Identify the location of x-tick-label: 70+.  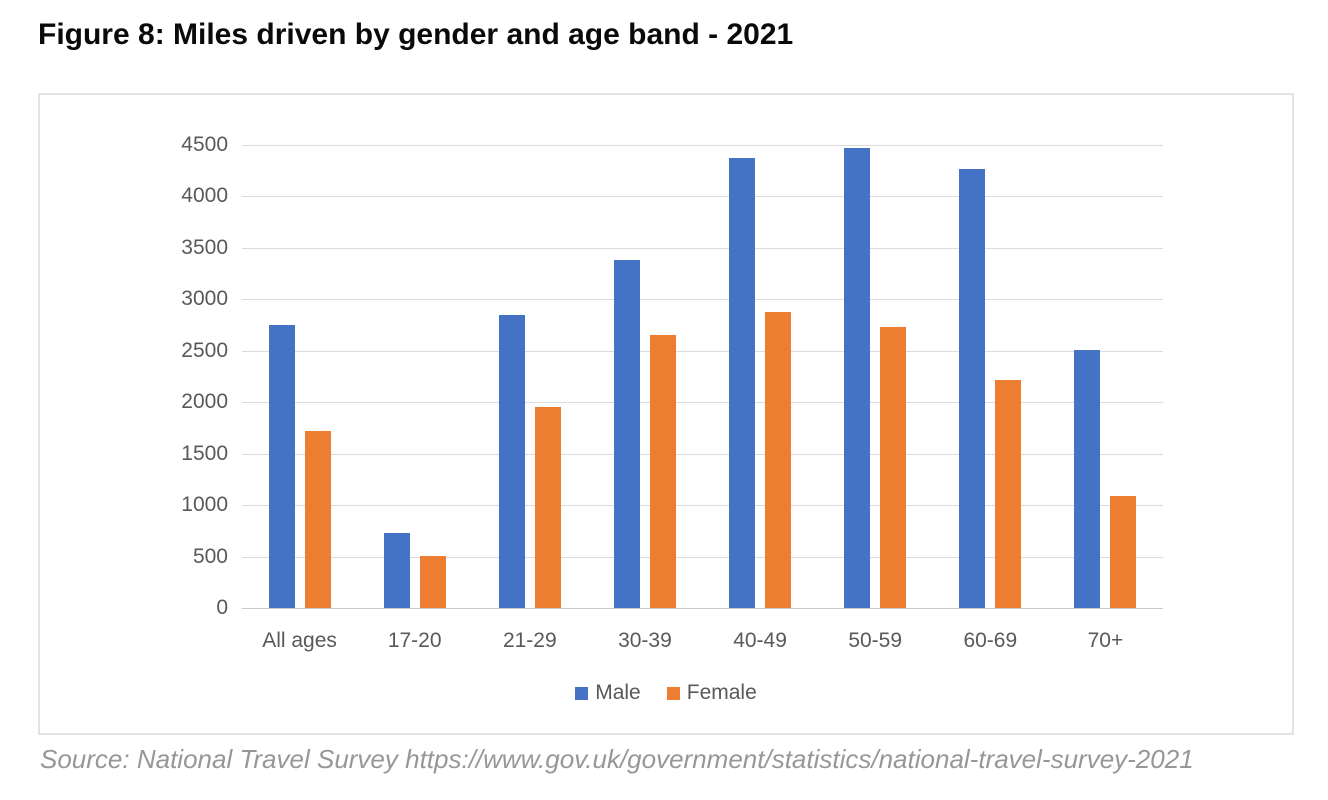
(1105, 640).